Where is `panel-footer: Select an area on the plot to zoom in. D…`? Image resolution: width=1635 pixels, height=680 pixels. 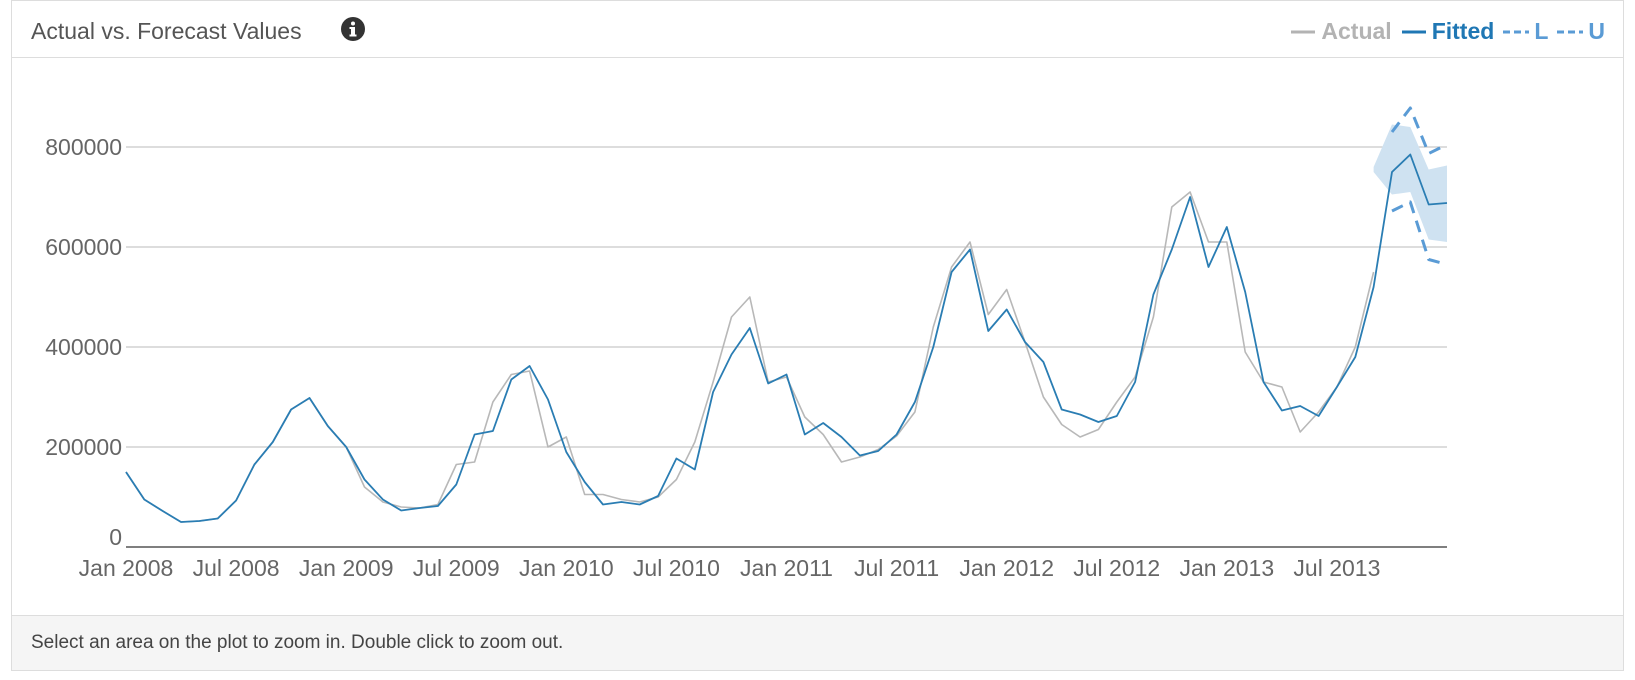 panel-footer: Select an area on the plot to zoom in. D… is located at coordinates (817, 642).